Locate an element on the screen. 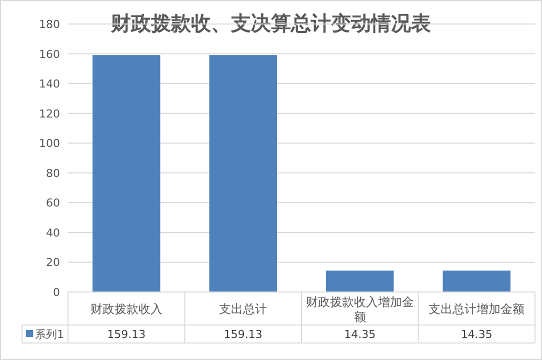  y-tick-label: 80 is located at coordinates (53, 173).